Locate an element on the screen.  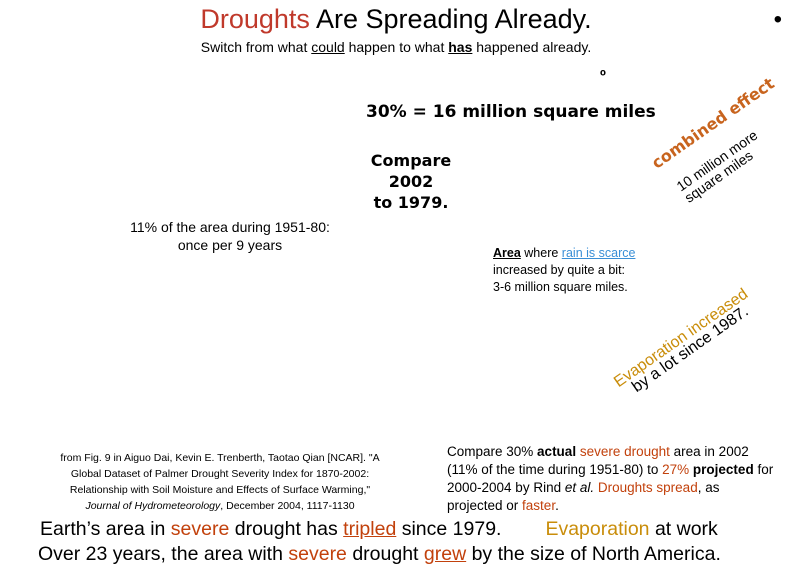
bottom-text: by the size of North America. is located at coordinates (593, 554).